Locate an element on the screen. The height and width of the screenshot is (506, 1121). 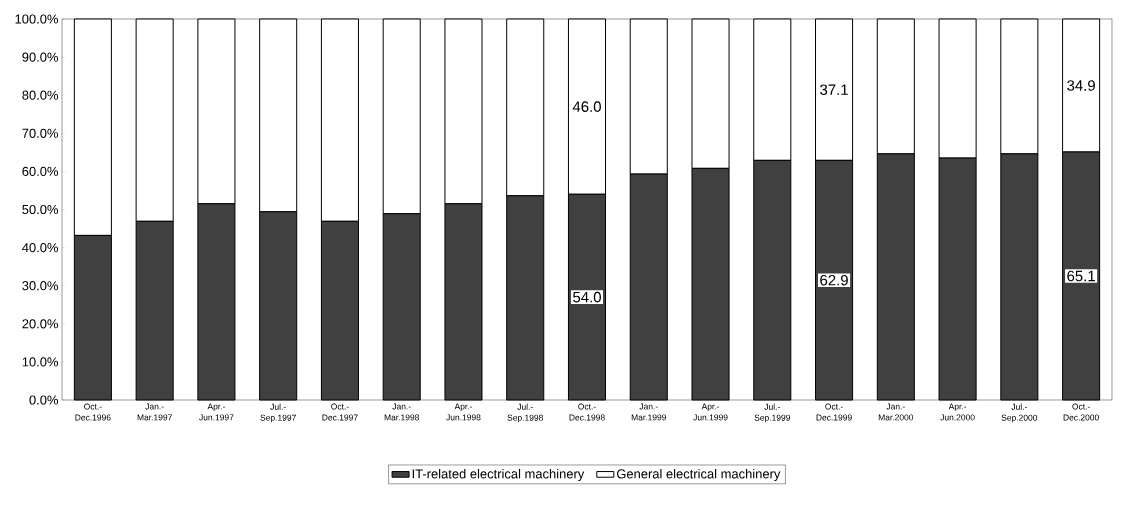
y-tick-label: 10.0% is located at coordinates (40, 362).